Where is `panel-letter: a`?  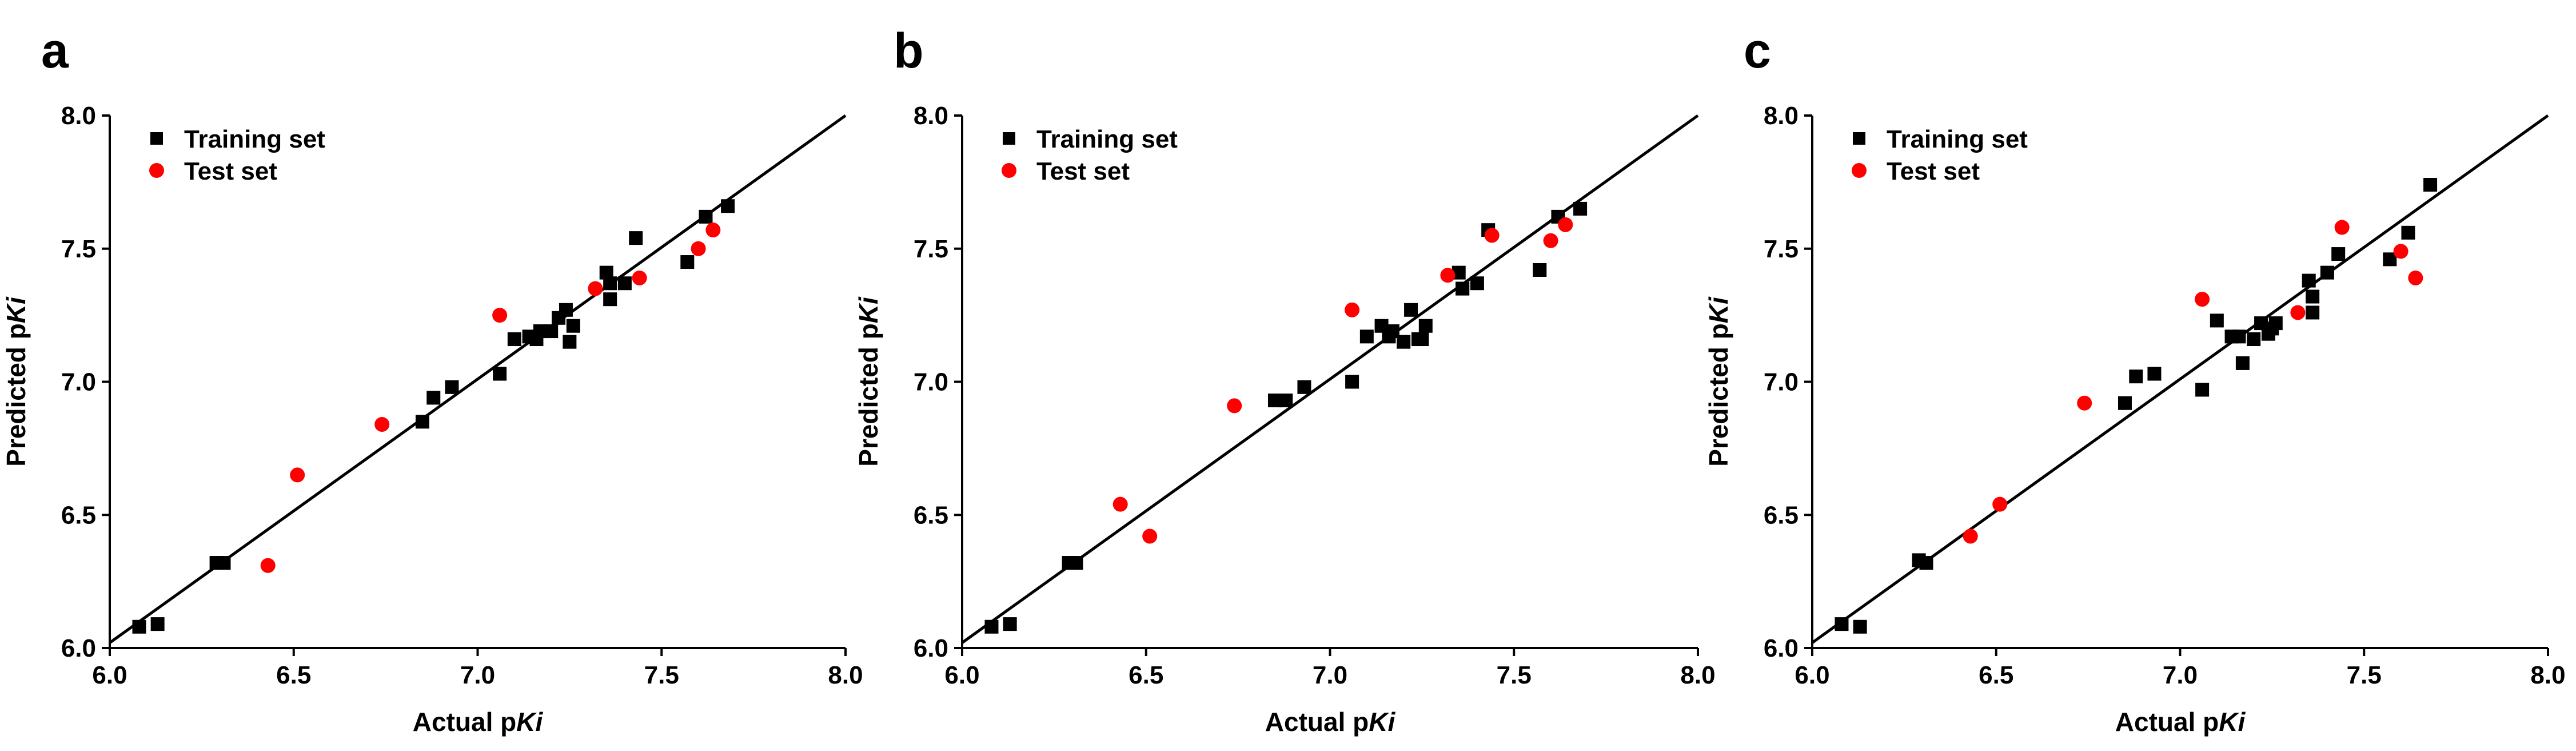
panel-letter: a is located at coordinates (55, 51).